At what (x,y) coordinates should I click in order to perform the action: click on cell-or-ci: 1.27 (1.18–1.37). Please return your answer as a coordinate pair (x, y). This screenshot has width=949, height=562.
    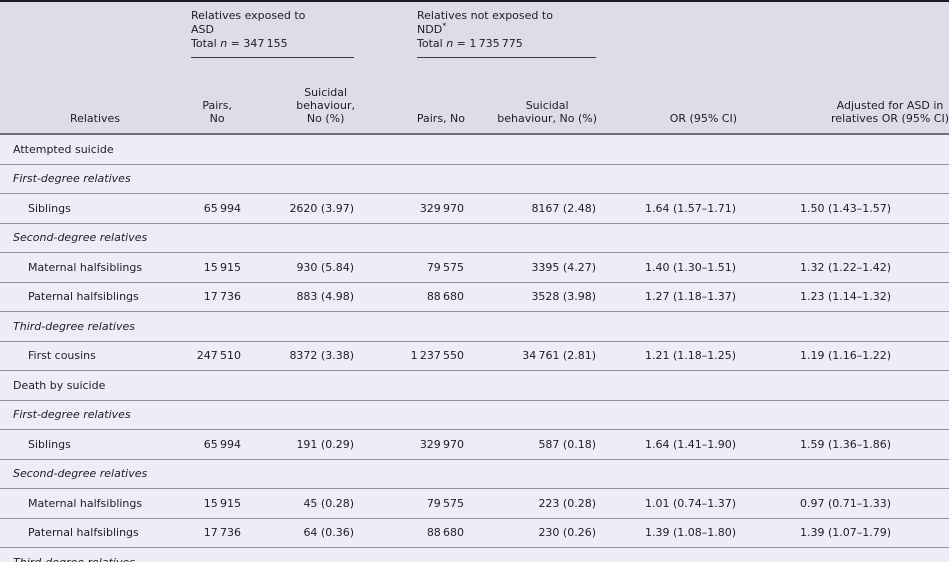
    Looking at the image, I should click on (667, 296).